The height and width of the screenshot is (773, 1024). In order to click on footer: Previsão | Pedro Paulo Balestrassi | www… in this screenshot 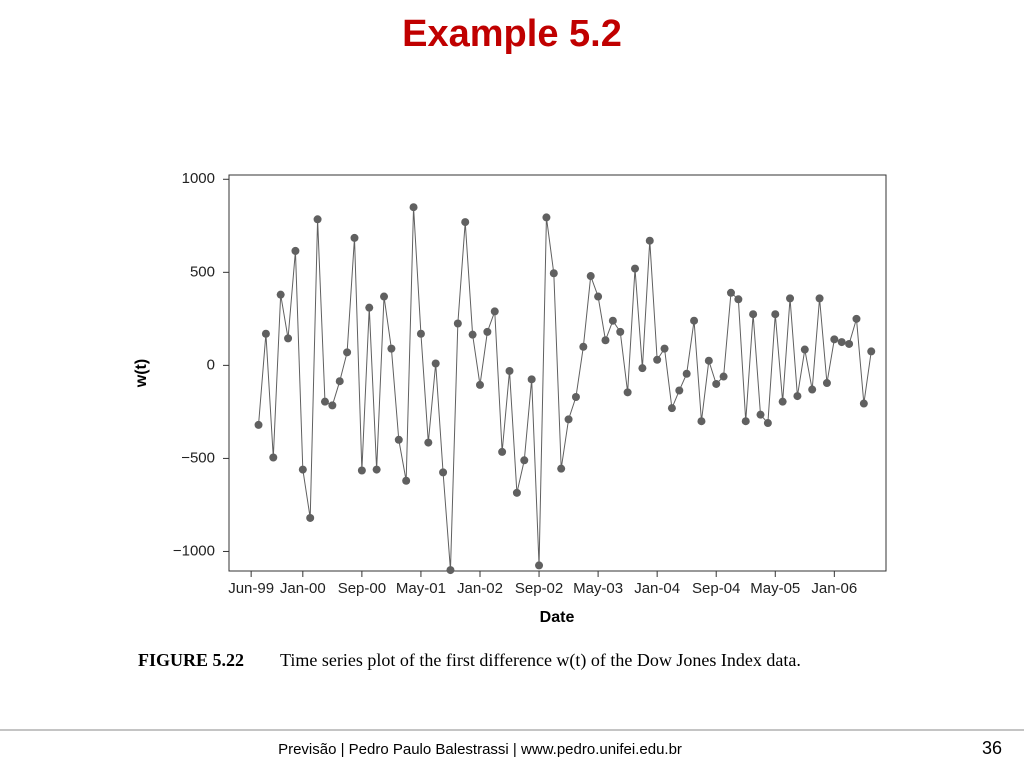, I will do `click(480, 749)`.